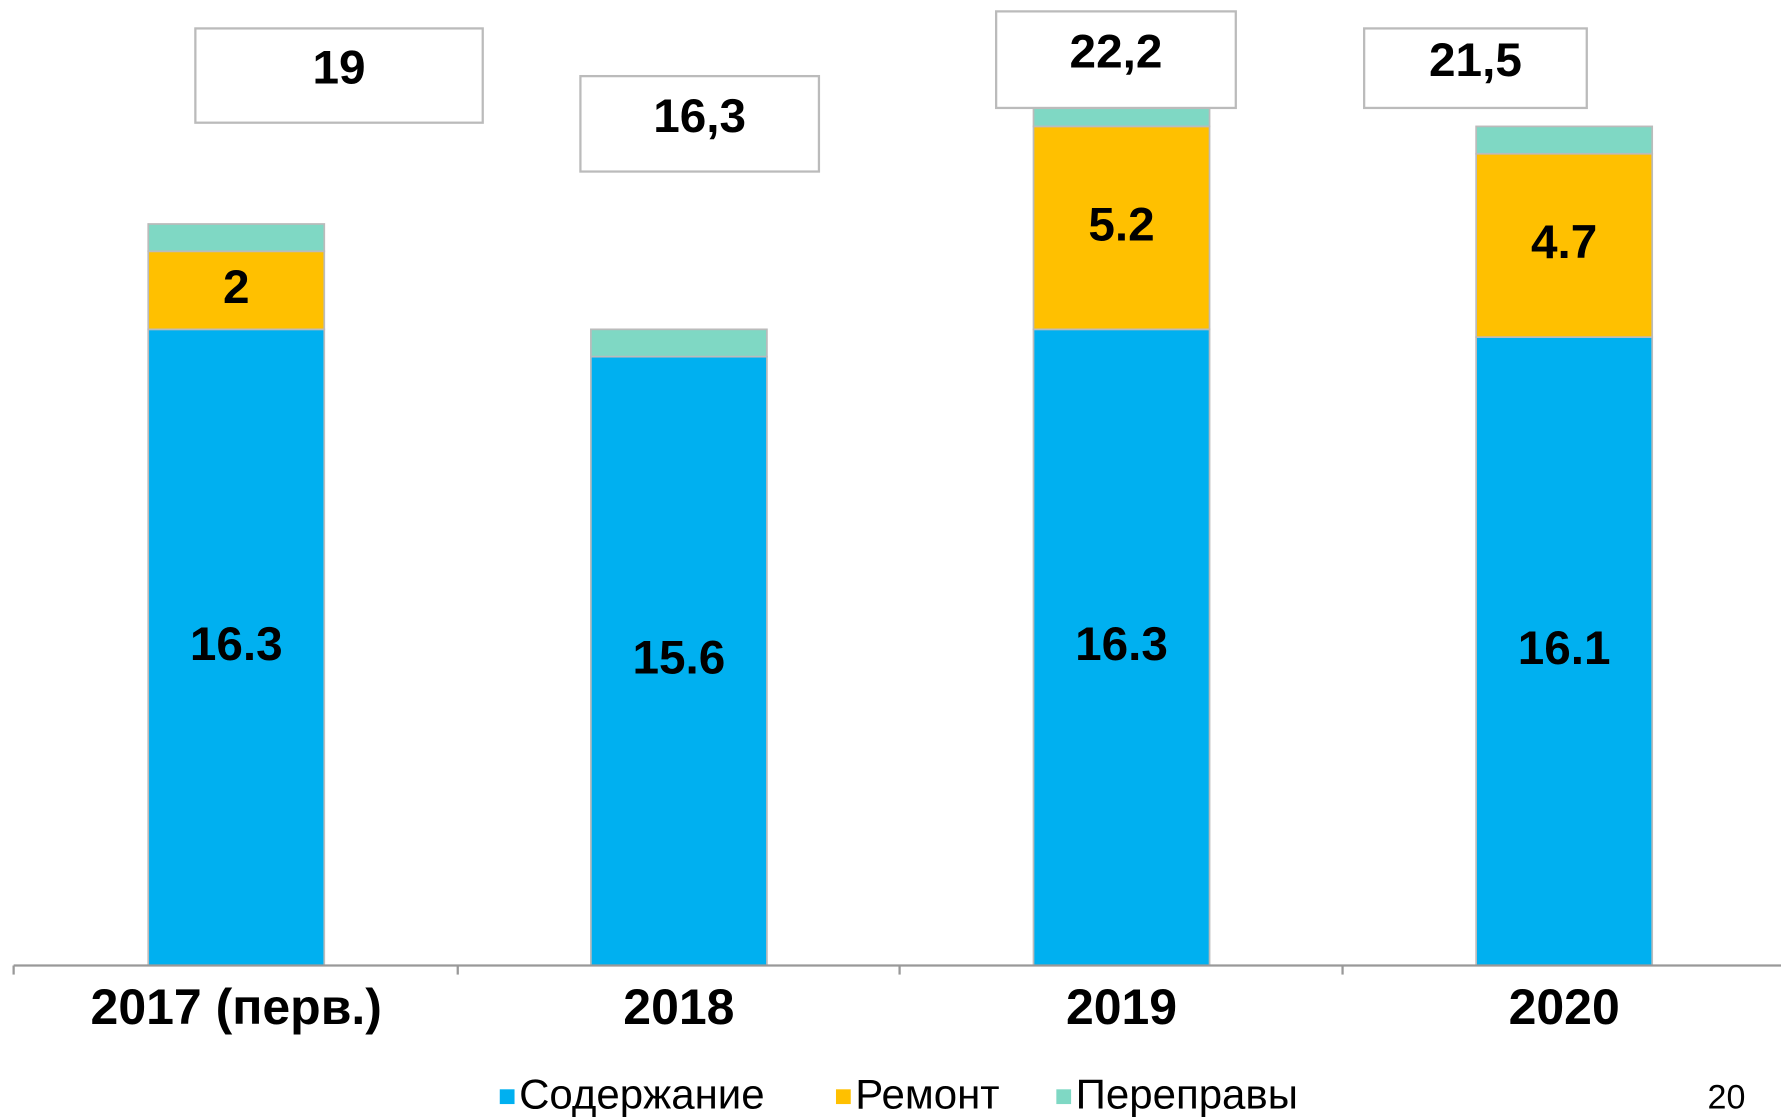  Describe the element at coordinates (1121, 224) in the screenshot. I see `data-label: 5.2` at that location.